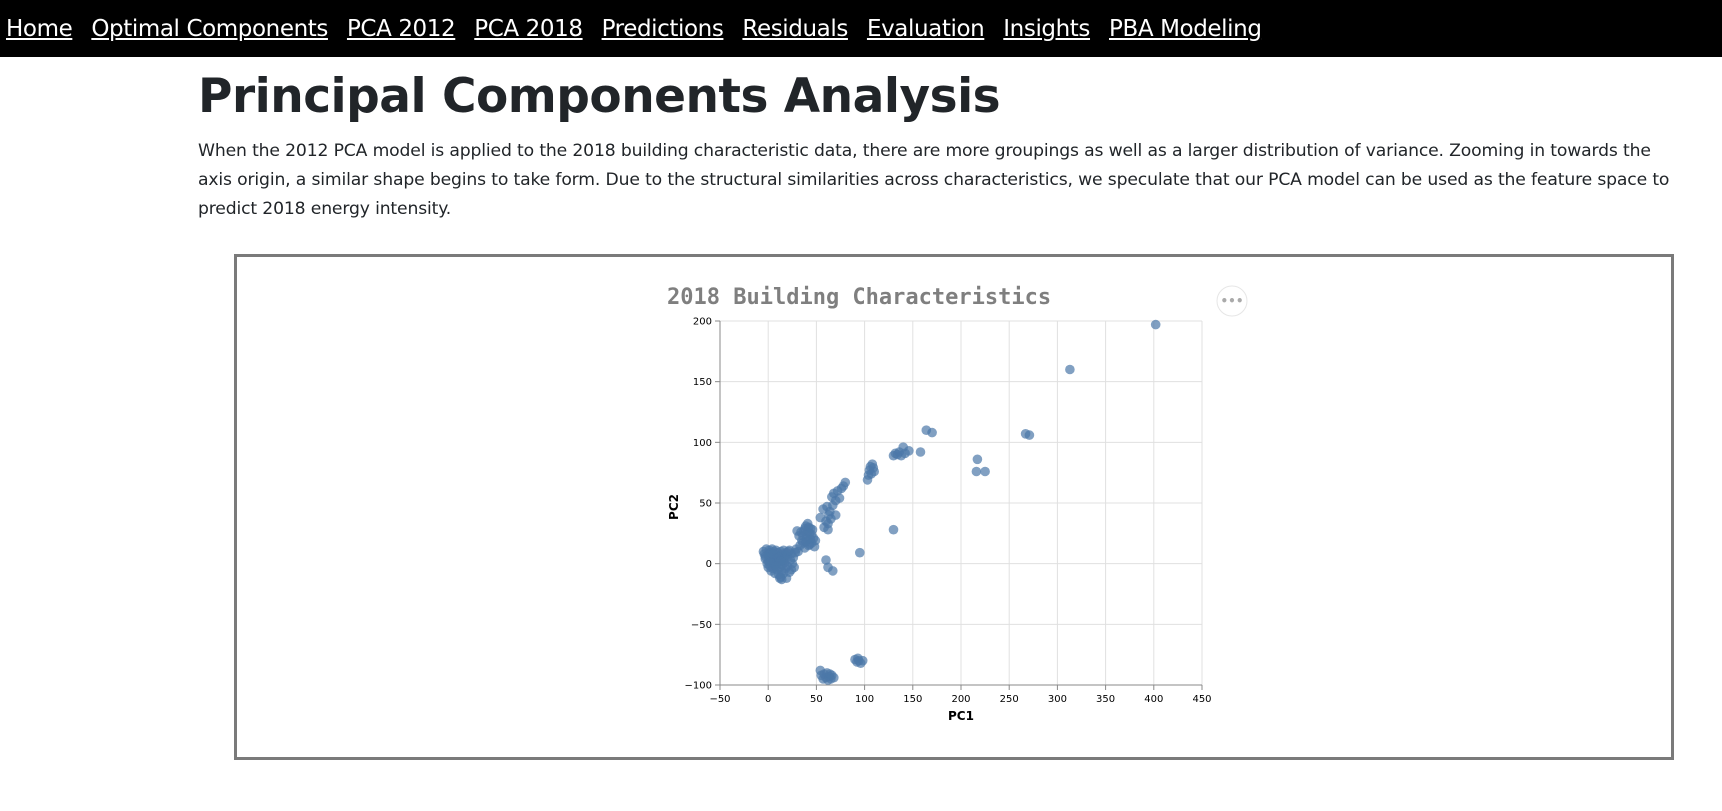  I want to click on page-title: Principal Components Analysis, so click(599, 96).